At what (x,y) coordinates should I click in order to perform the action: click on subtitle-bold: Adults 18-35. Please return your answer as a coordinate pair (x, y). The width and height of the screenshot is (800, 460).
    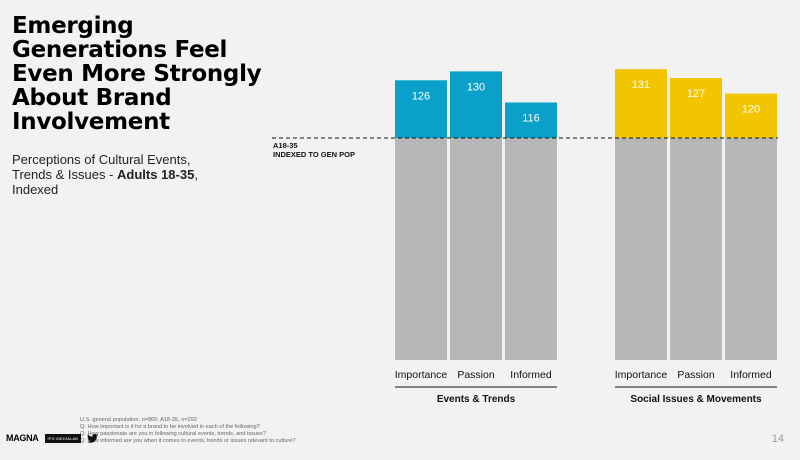
    Looking at the image, I should click on (156, 174).